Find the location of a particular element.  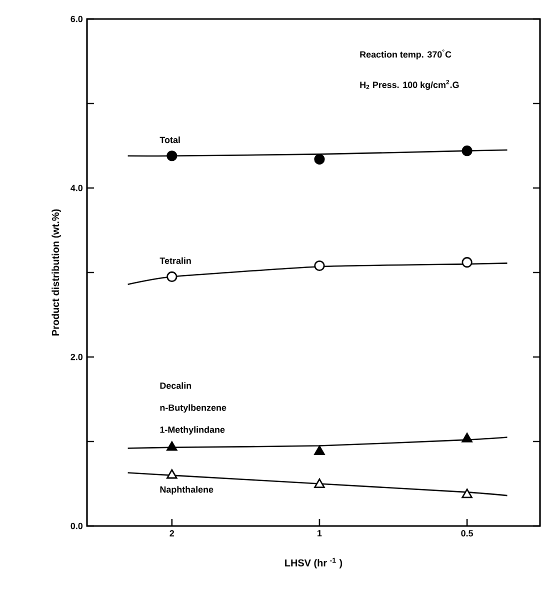

y-tick-label: 0.0 is located at coordinates (76, 526).